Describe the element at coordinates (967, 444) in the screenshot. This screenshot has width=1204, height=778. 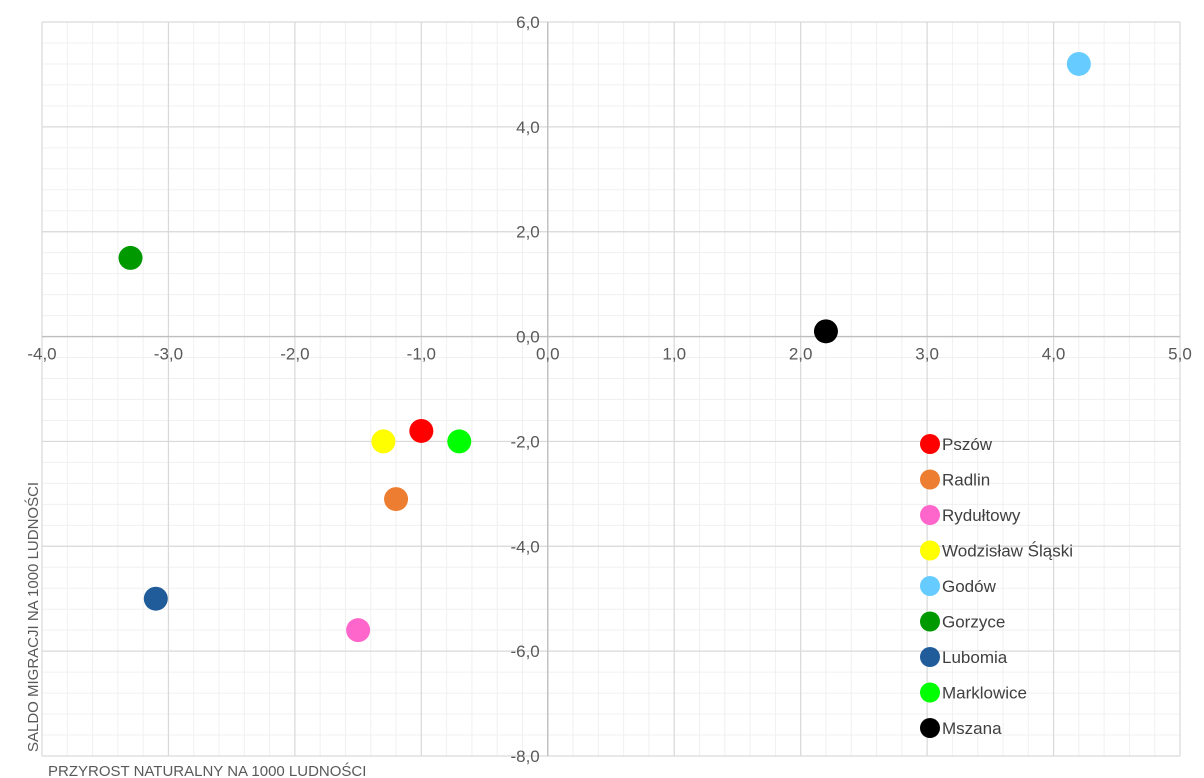
I see `legend-label: Pszów` at that location.